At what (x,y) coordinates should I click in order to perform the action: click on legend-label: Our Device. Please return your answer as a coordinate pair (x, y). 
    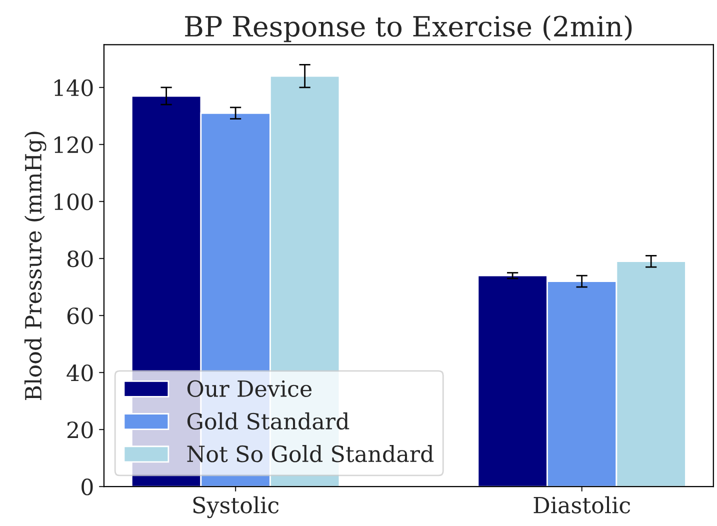
    Looking at the image, I should click on (249, 389).